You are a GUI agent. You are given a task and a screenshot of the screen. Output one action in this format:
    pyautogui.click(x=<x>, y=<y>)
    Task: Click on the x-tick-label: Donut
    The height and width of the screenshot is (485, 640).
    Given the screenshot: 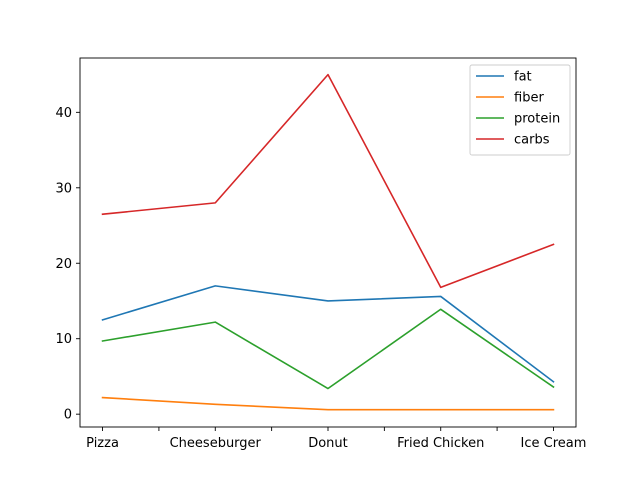 What is the action you would take?
    pyautogui.click(x=328, y=443)
    